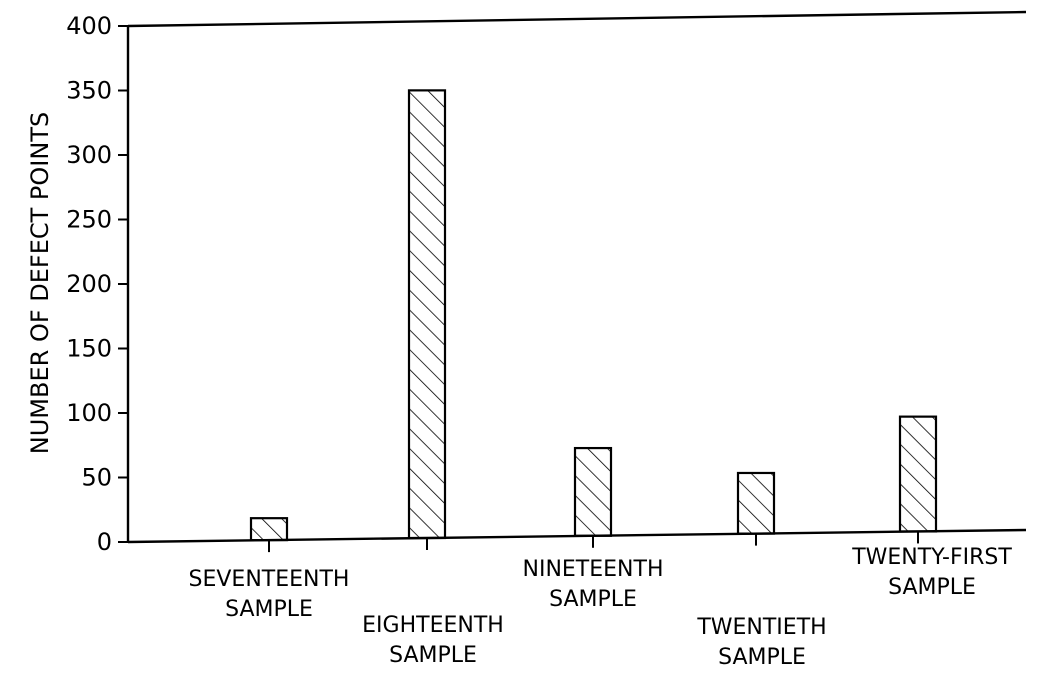  I want to click on x-category-label: EIGHTEENTH, so click(433, 625).